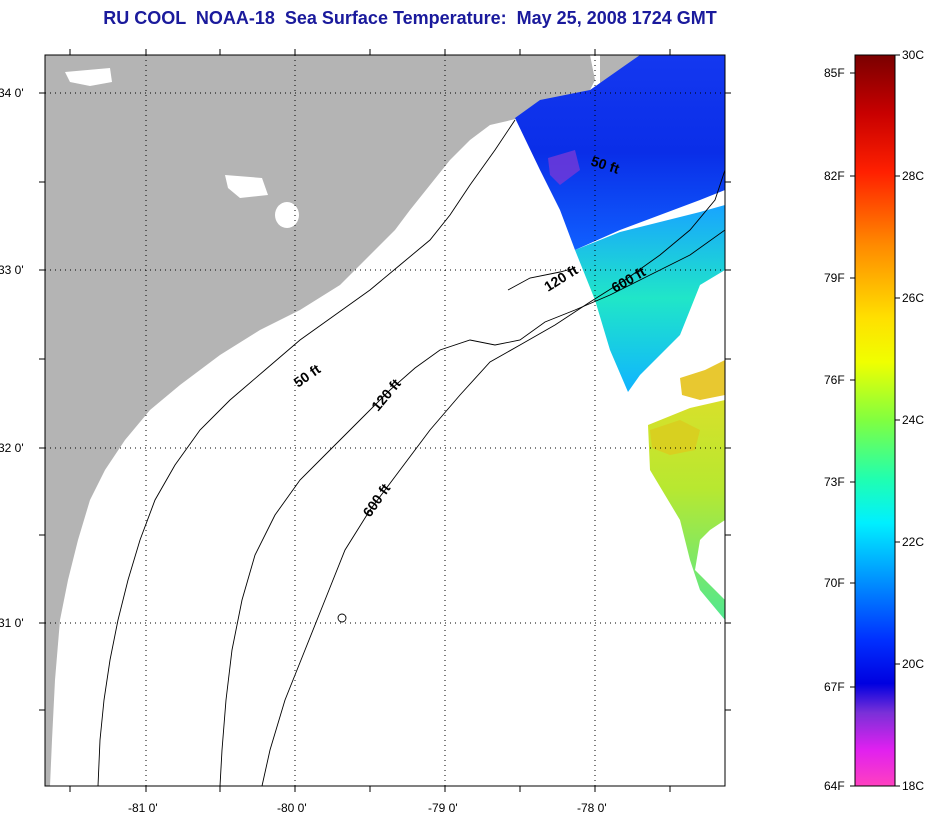 The image size is (936, 817). I want to click on contour-seamount, so click(342, 618).